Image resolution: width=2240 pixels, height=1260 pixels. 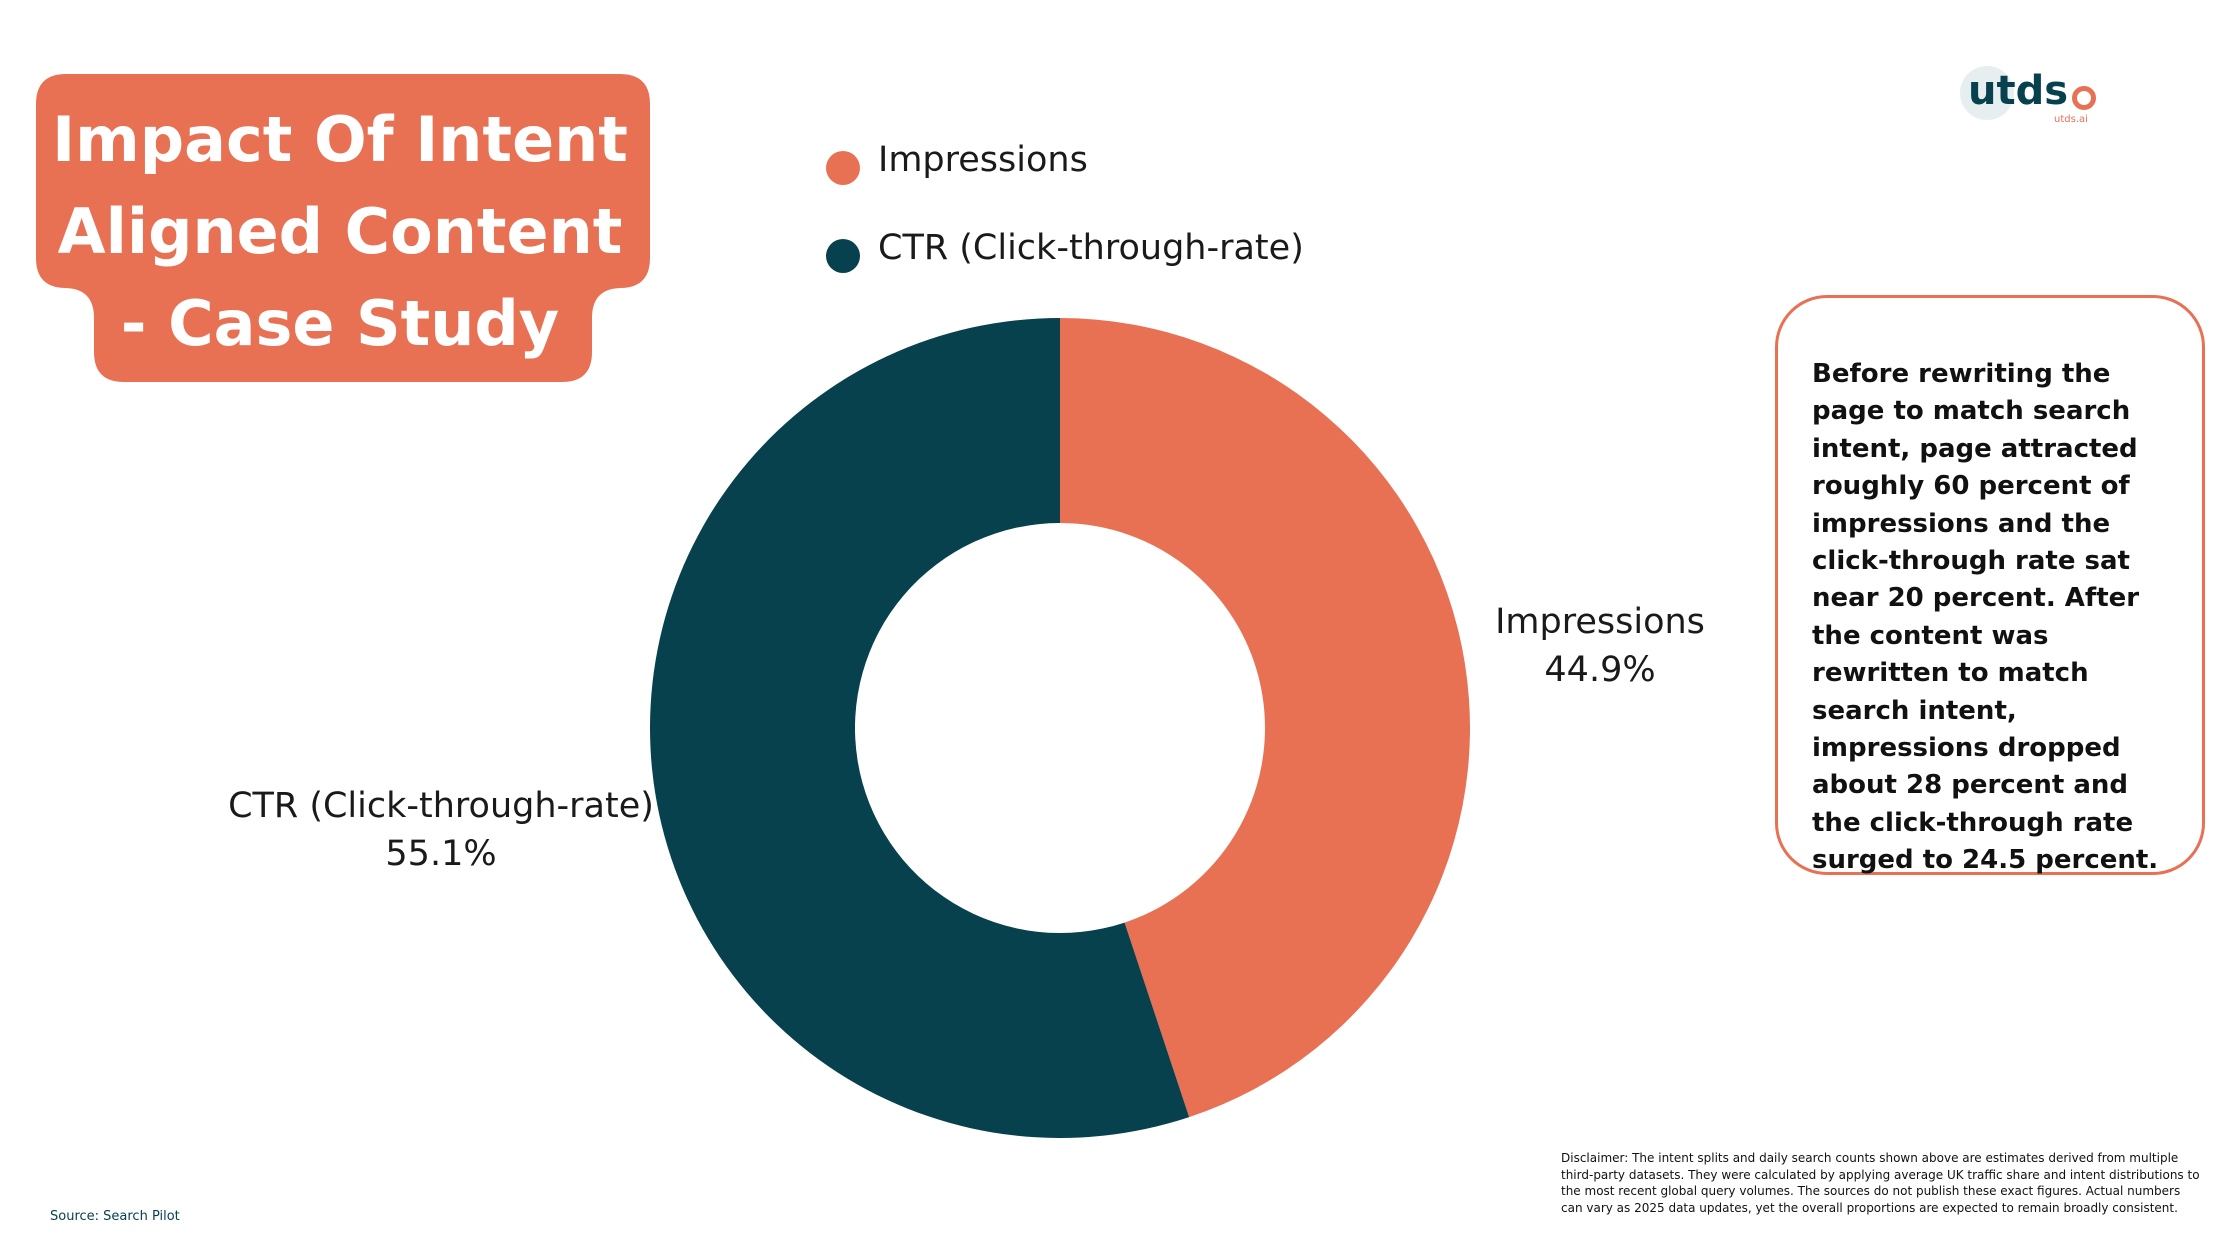 I want to click on title-line-3: - Case Study, so click(x=340, y=323).